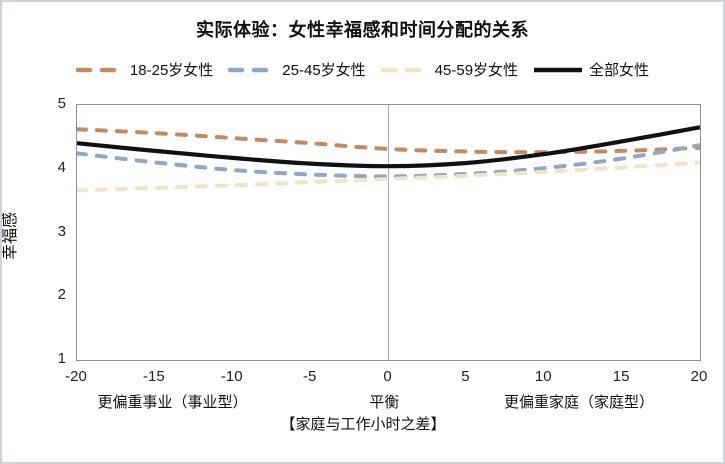 The image size is (725, 464). Describe the element at coordinates (61, 358) in the screenshot. I see `y-tick-label-1: 1` at that location.